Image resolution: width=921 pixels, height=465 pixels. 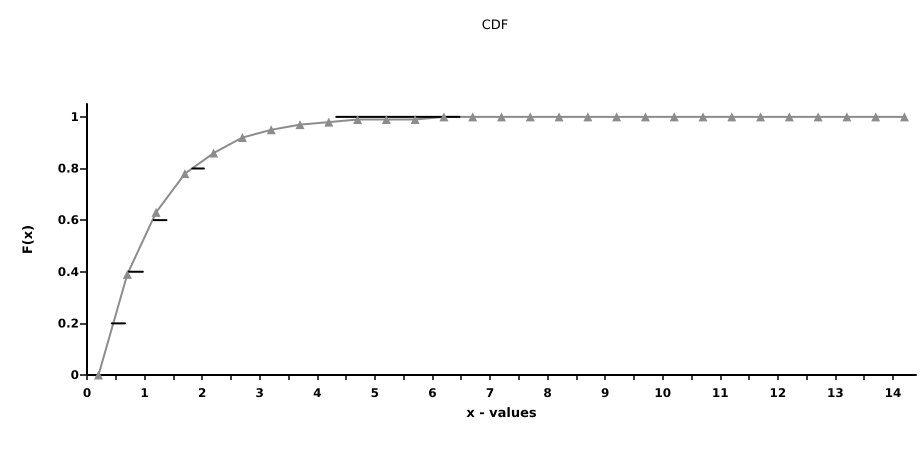 What do you see at coordinates (68, 220) in the screenshot?
I see `y-tick-label: 0.6` at bounding box center [68, 220].